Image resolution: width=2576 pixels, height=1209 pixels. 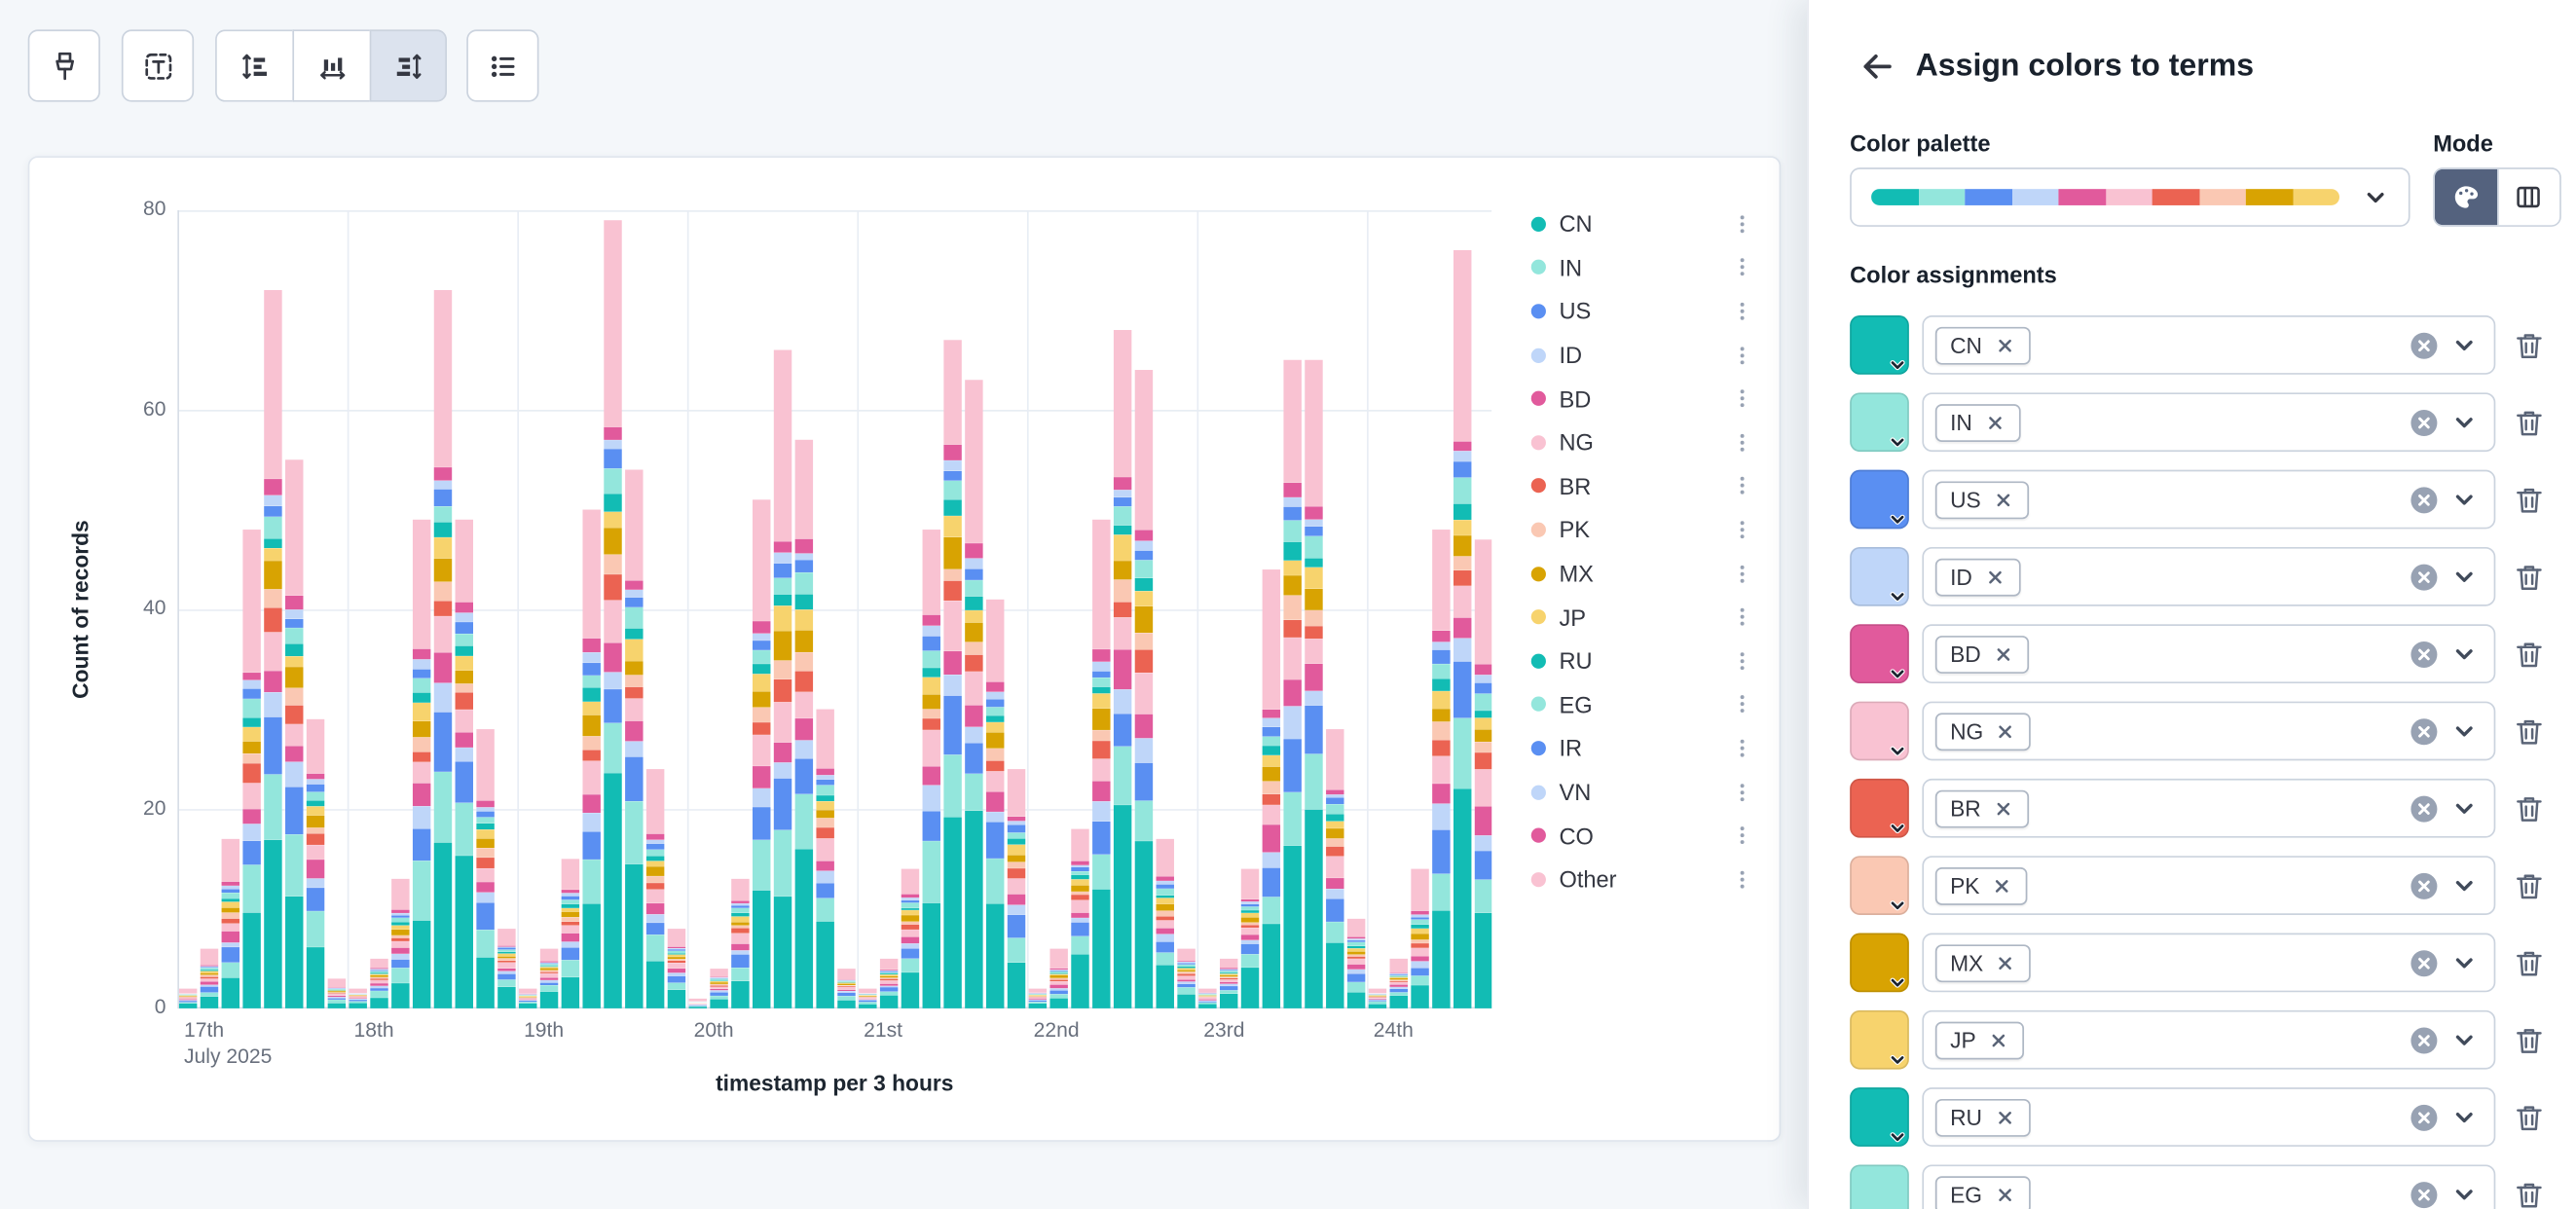 What do you see at coordinates (1981, 499) in the screenshot?
I see `term-chip: US` at bounding box center [1981, 499].